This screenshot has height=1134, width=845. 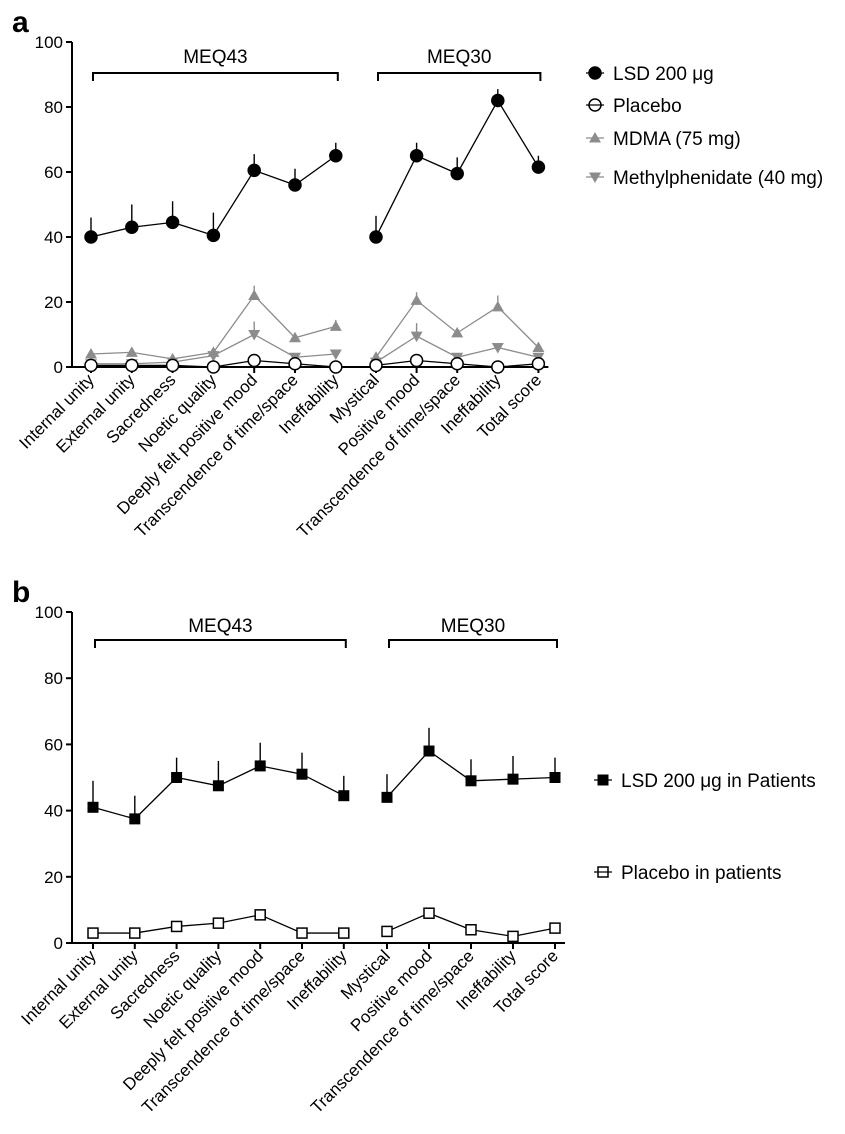 What do you see at coordinates (324, 776) in the screenshot?
I see `series-lsd-200-g-in-patients` at bounding box center [324, 776].